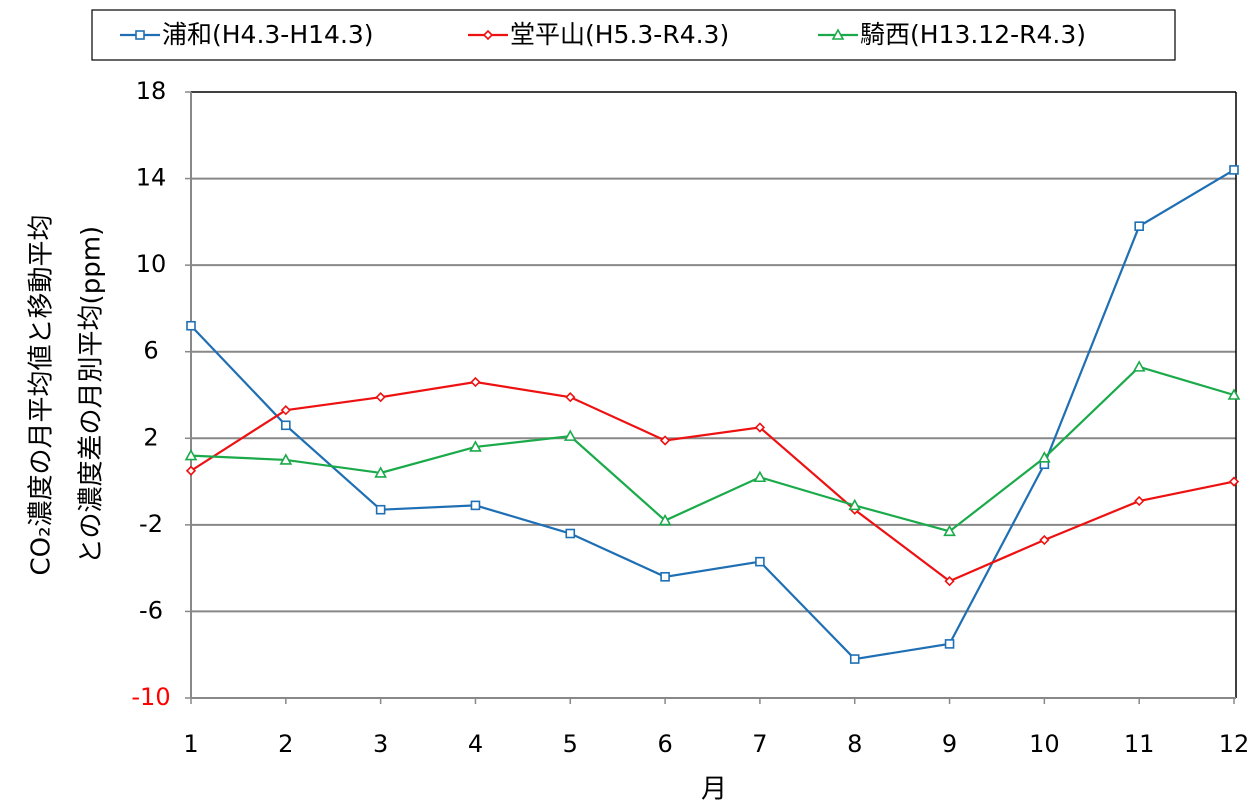 Image resolution: width=1255 pixels, height=811 pixels. Describe the element at coordinates (380, 744) in the screenshot. I see `x-tick-label: 3` at that location.